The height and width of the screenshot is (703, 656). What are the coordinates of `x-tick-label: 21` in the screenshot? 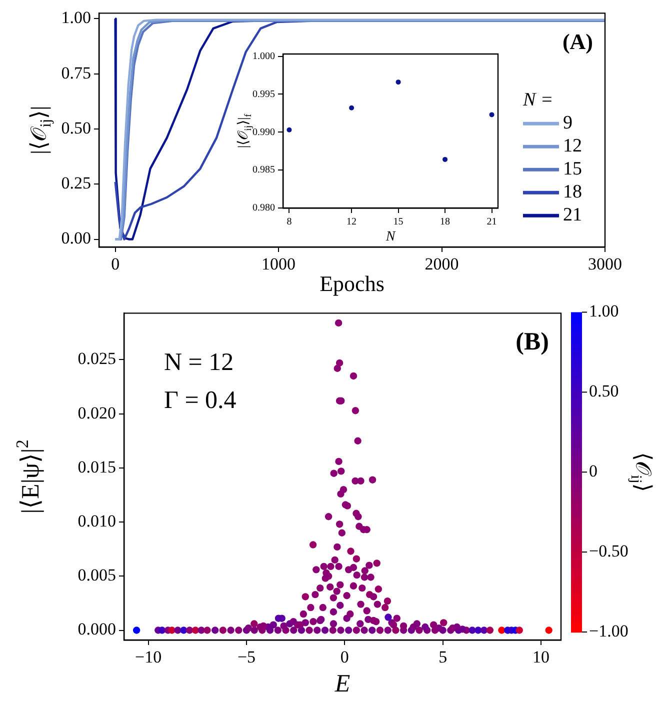 It's located at (491, 222).